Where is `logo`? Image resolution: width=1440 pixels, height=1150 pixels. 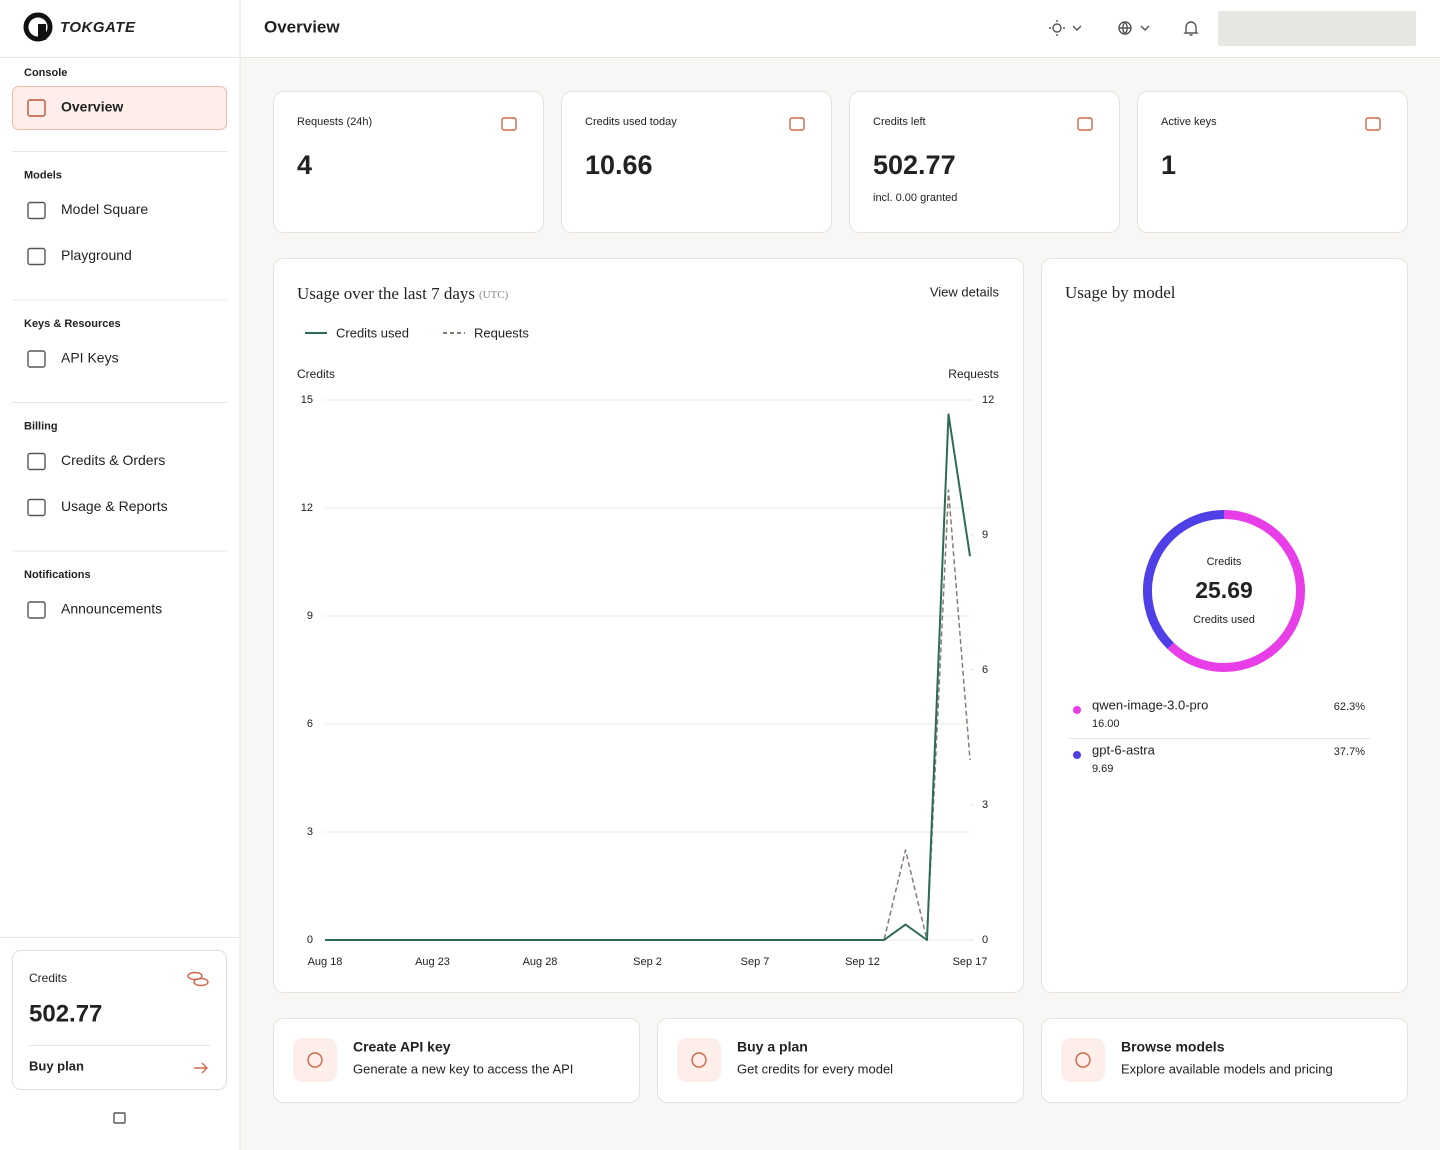 logo is located at coordinates (38, 27).